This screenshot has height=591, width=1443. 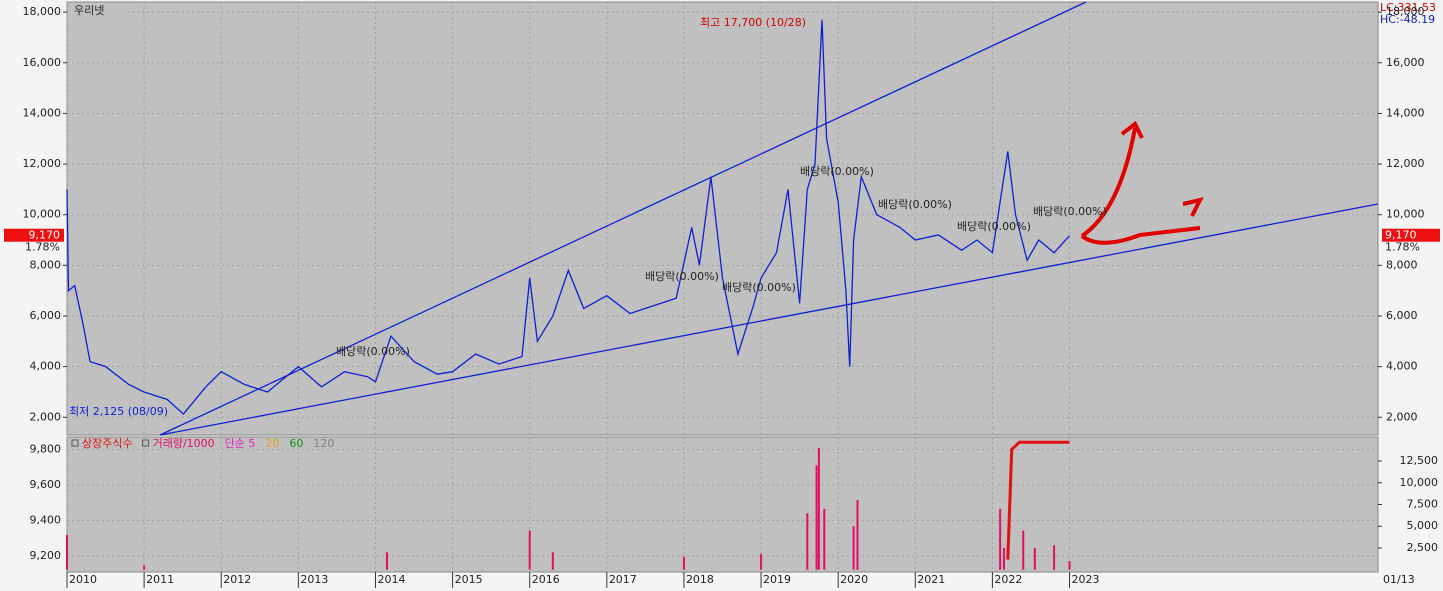 I want to click on x-tick-label: 2022, so click(x=1008, y=579).